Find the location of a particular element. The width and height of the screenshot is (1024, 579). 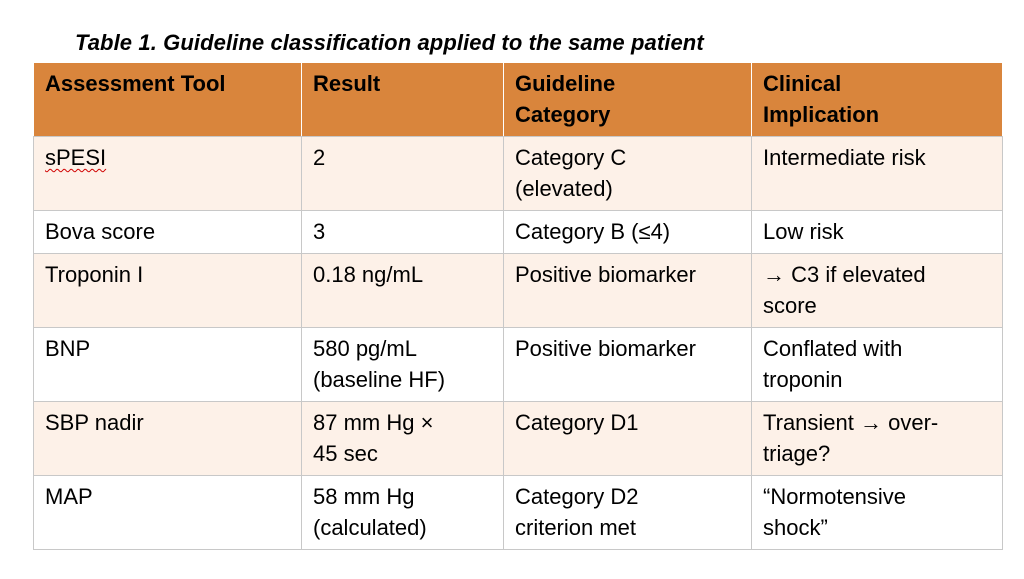

header-assessment-tool: Assessment Tool is located at coordinates (167, 99).